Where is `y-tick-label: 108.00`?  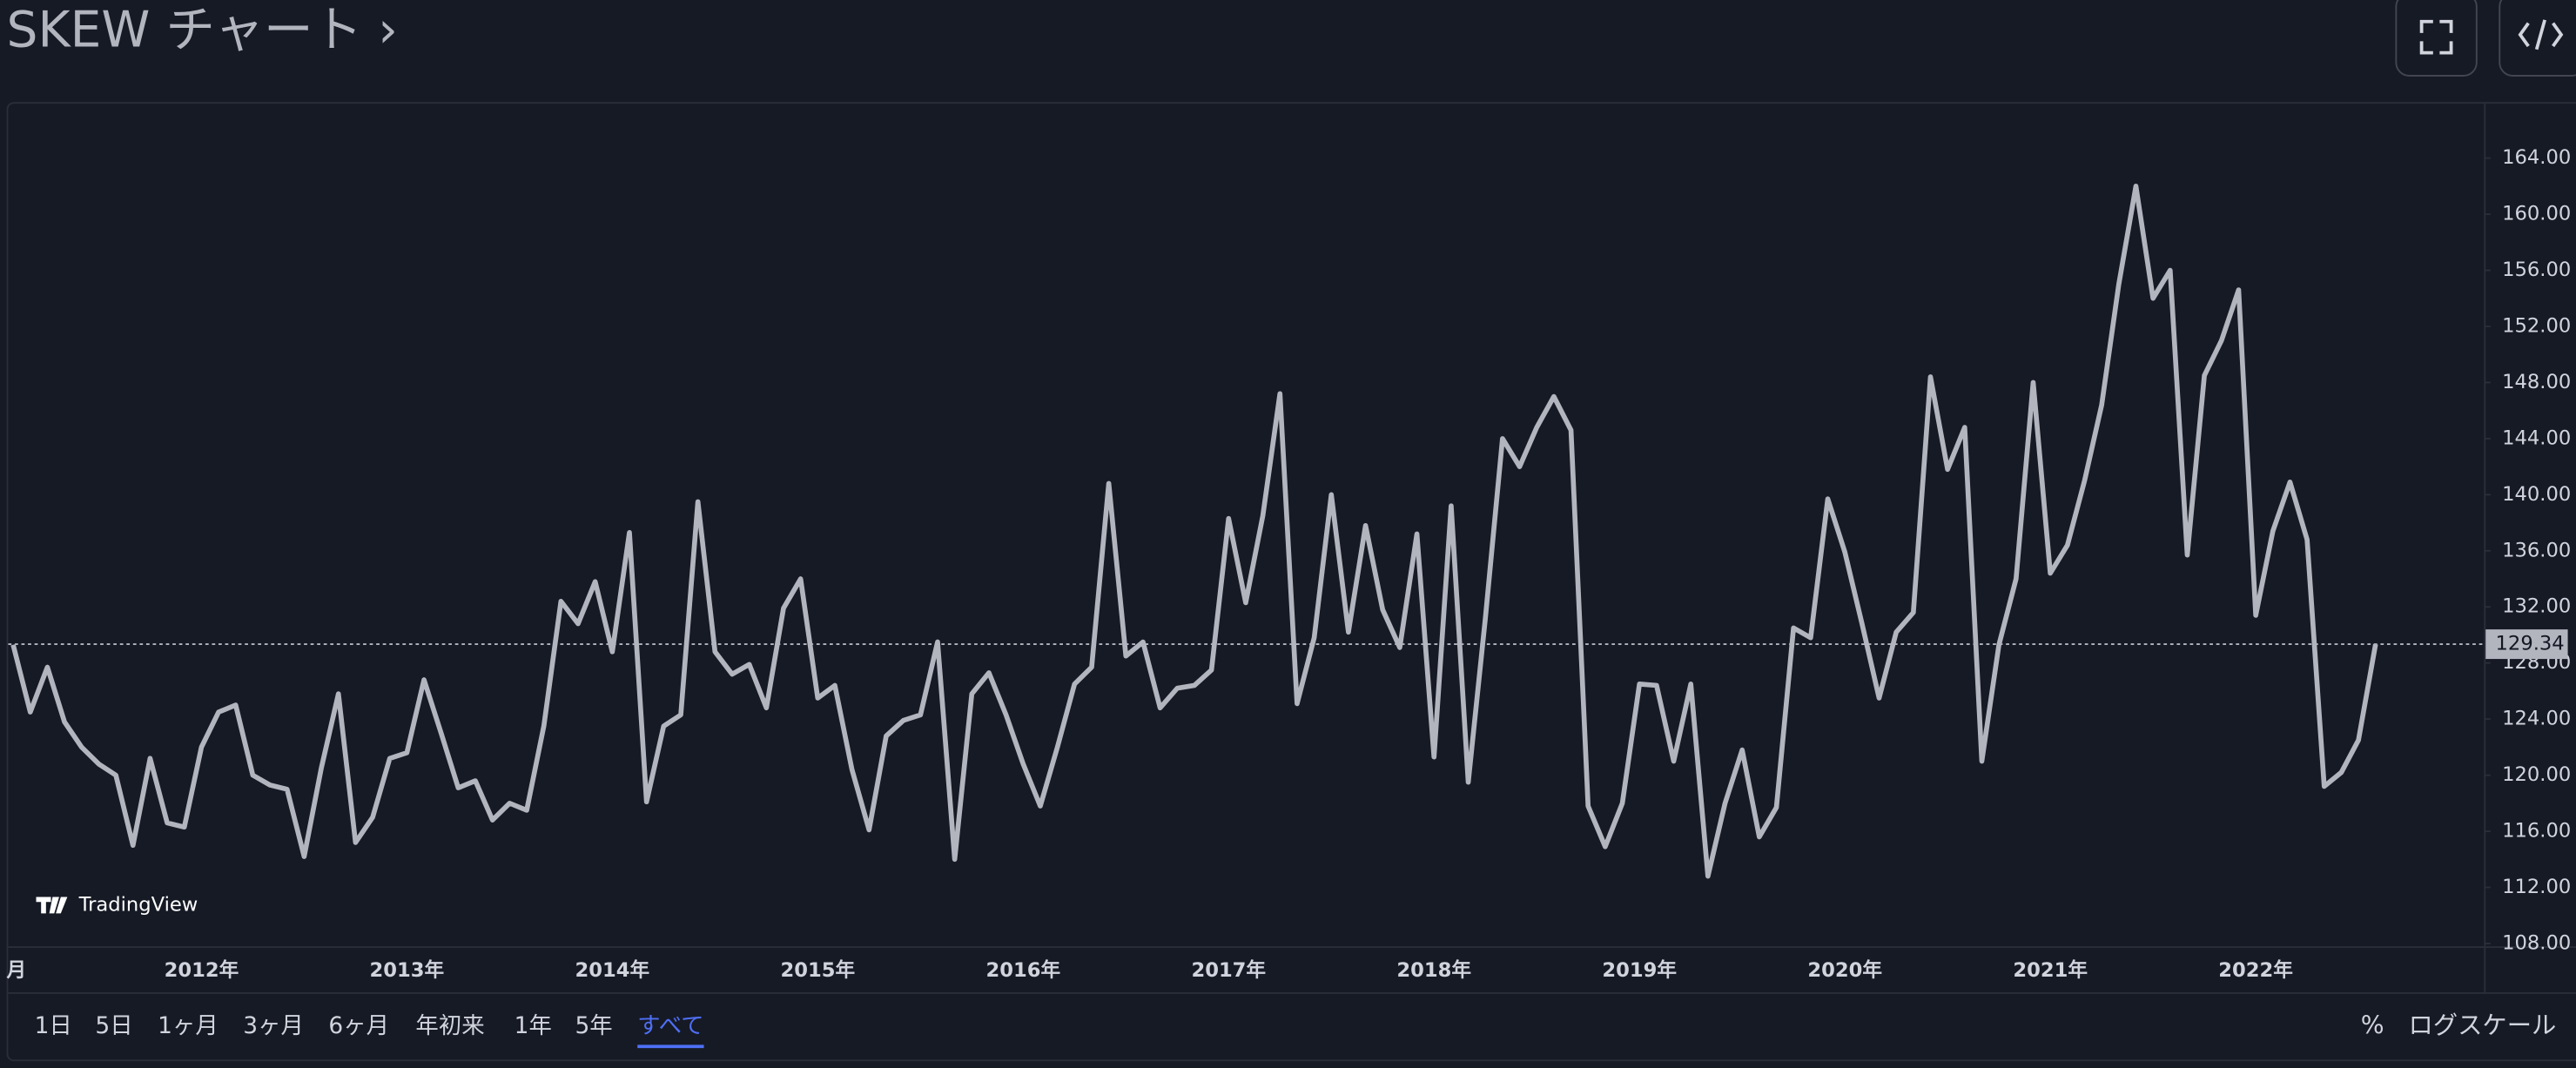
y-tick-label: 108.00 is located at coordinates (2536, 942).